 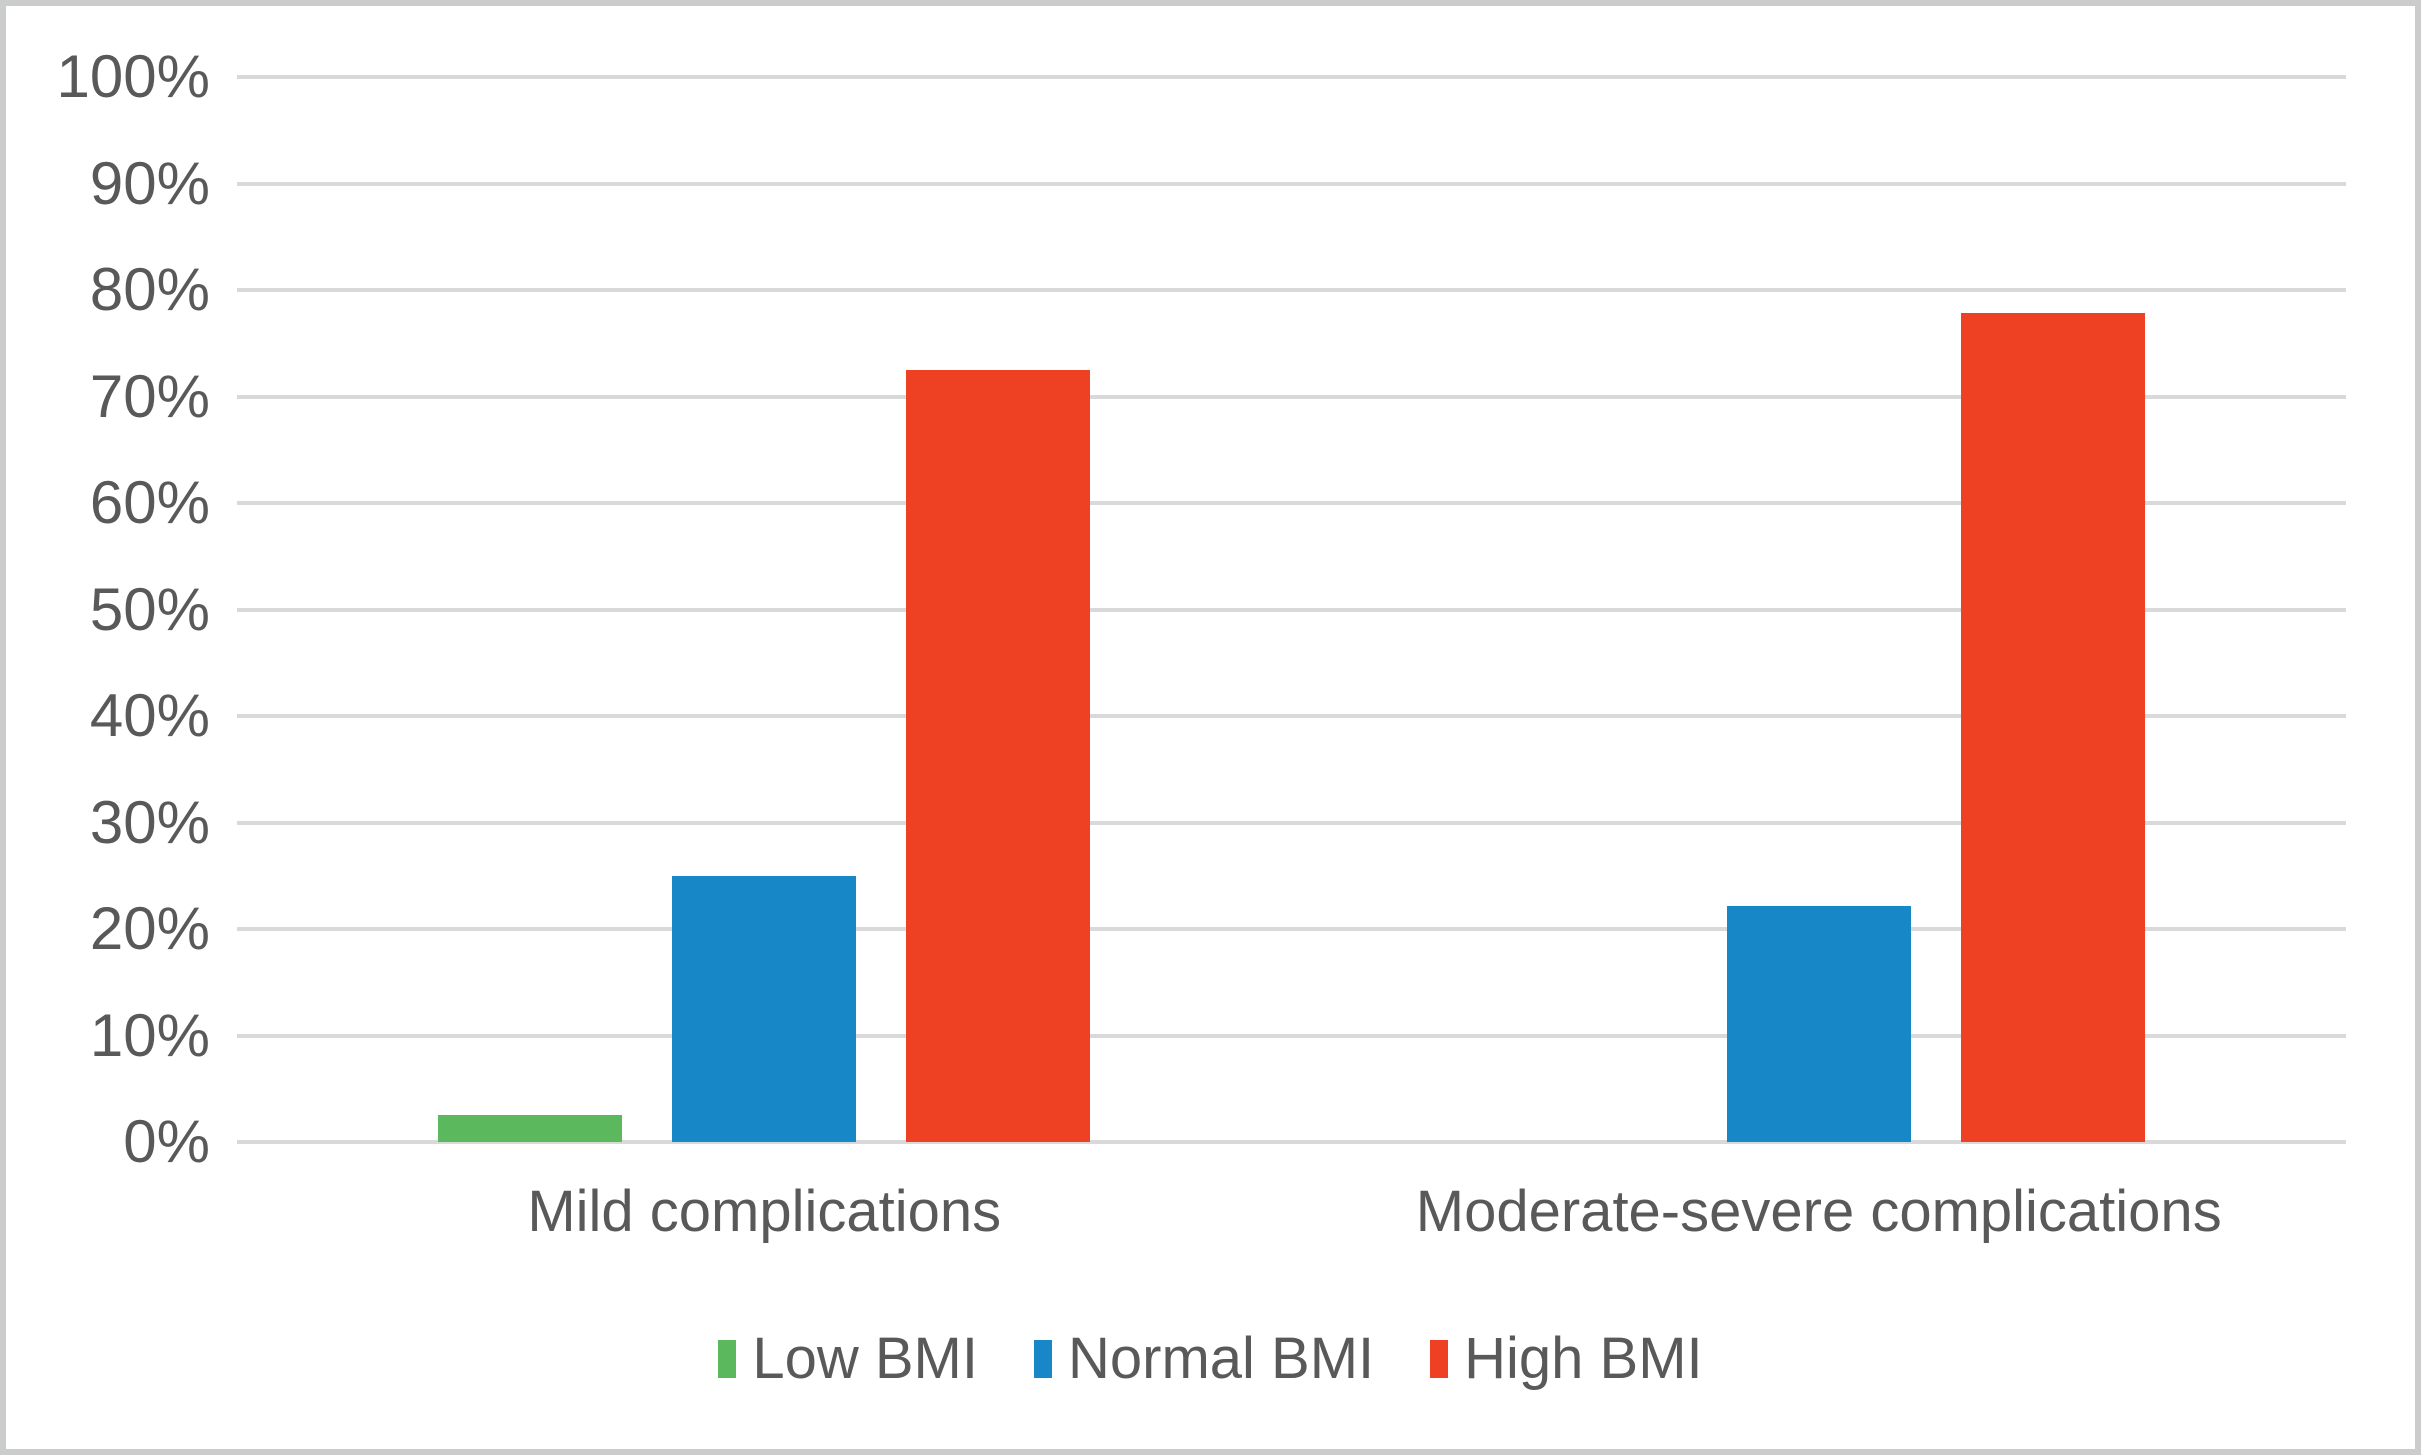 What do you see at coordinates (133, 76) in the screenshot?
I see `y-tick-label-100: 100%` at bounding box center [133, 76].